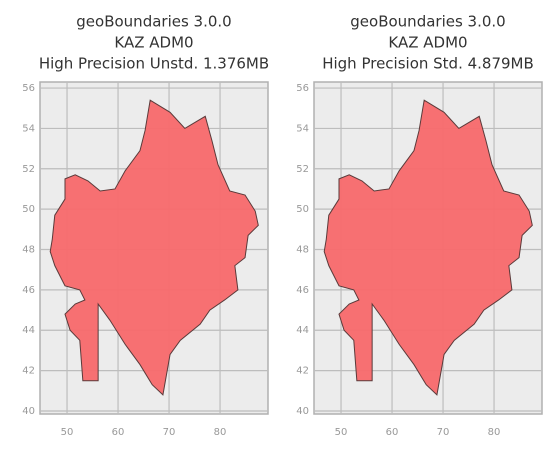  What do you see at coordinates (154, 64) in the screenshot?
I see `panel-title: High Precision Unstd. 1.376MB` at bounding box center [154, 64].